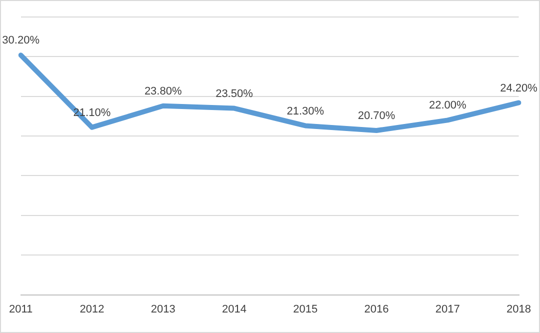 Image resolution: width=540 pixels, height=333 pixels. Describe the element at coordinates (21, 309) in the screenshot. I see `x-tick-label: 2011` at that location.